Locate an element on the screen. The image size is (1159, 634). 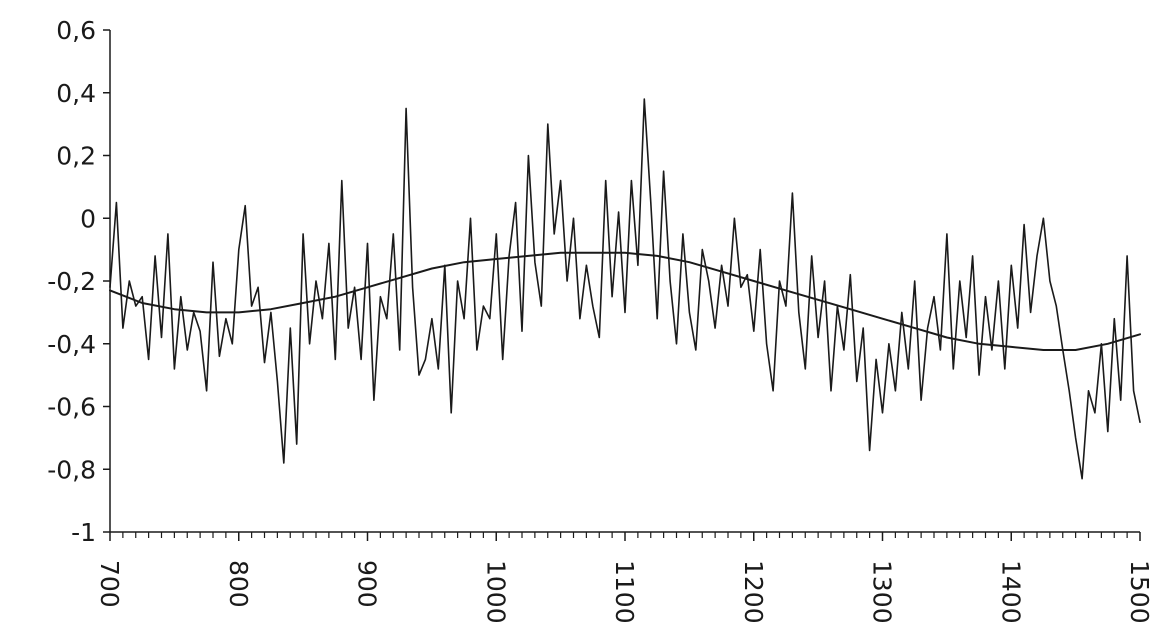
x-tick-label: 900 is located at coordinates (367, 584).